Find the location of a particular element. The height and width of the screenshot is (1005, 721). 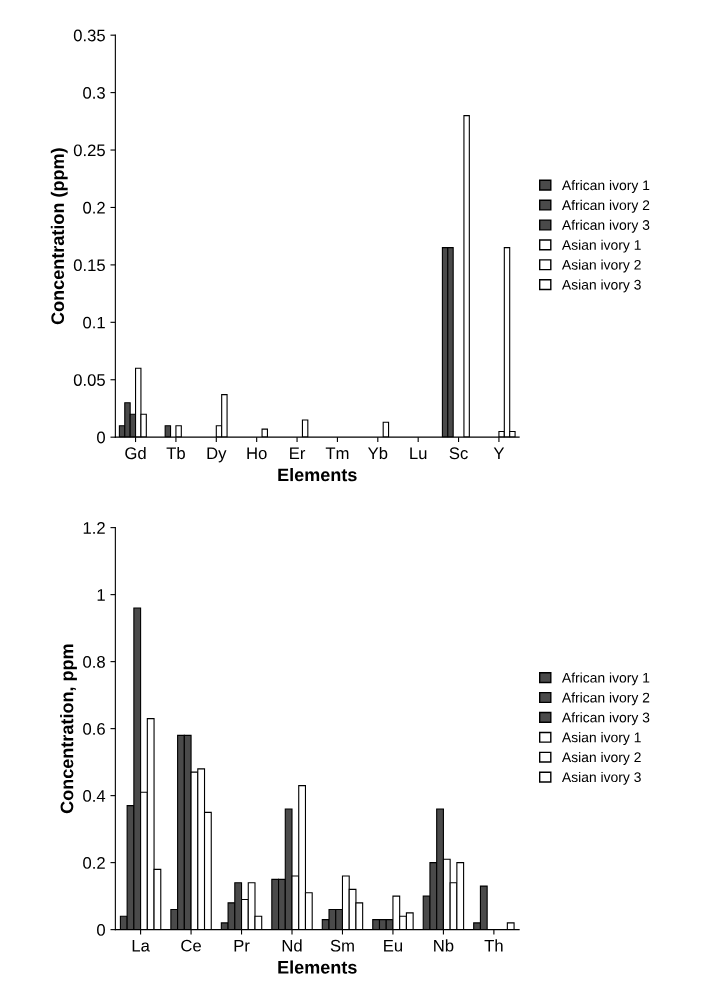

y-tick-label: 1 is located at coordinates (101, 595).